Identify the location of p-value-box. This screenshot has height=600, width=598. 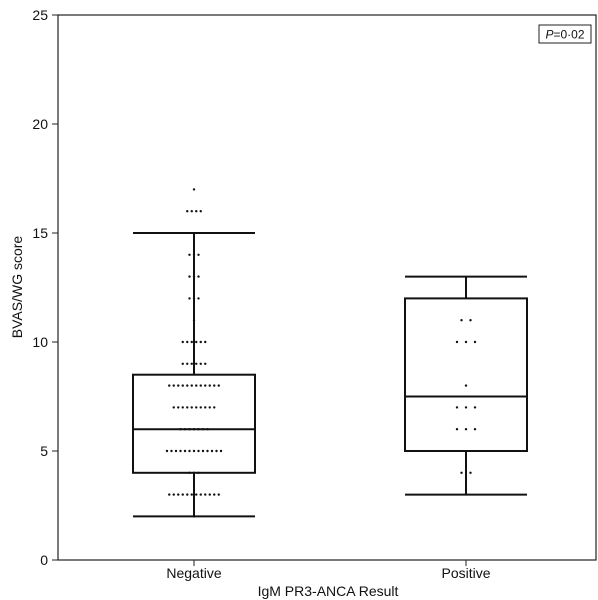
(565, 34).